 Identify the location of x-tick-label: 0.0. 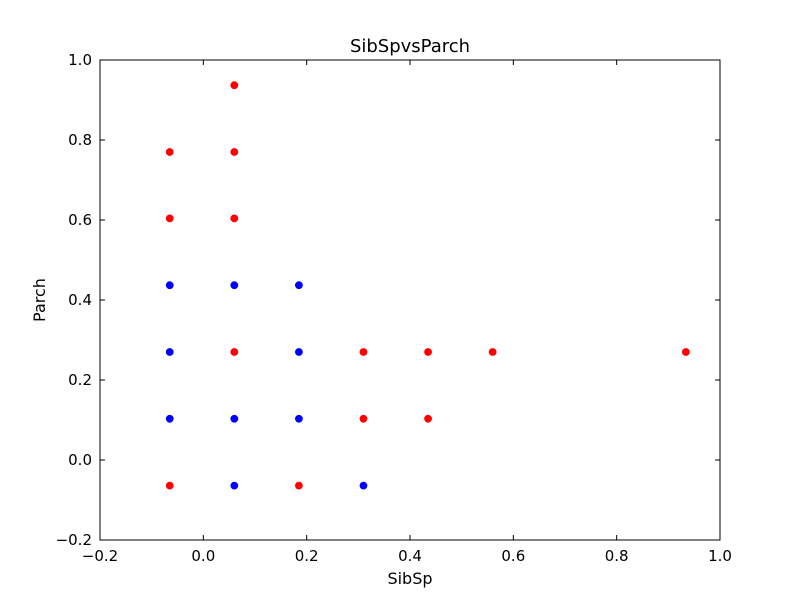
(203, 556).